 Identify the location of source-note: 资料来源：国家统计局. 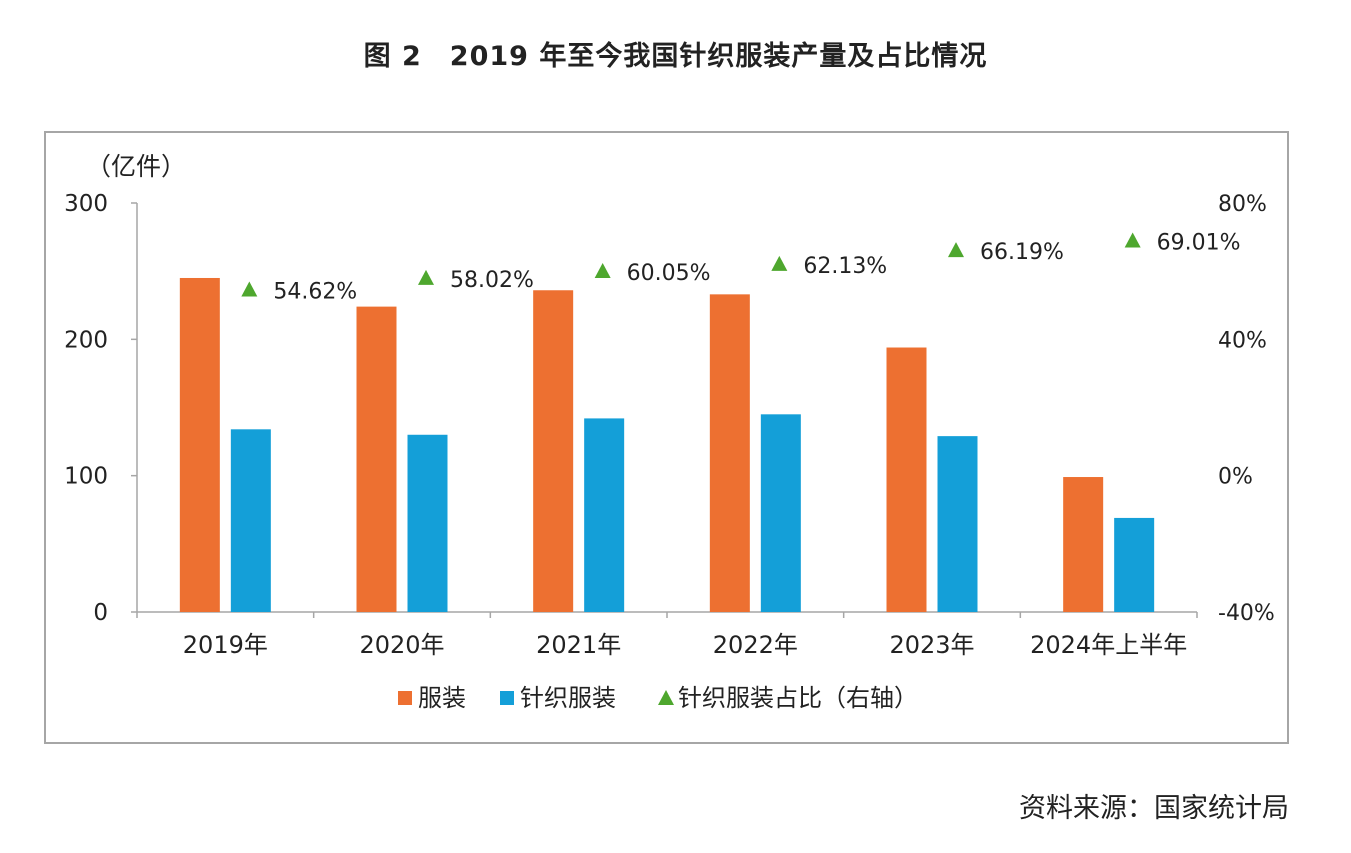
(1154, 808).